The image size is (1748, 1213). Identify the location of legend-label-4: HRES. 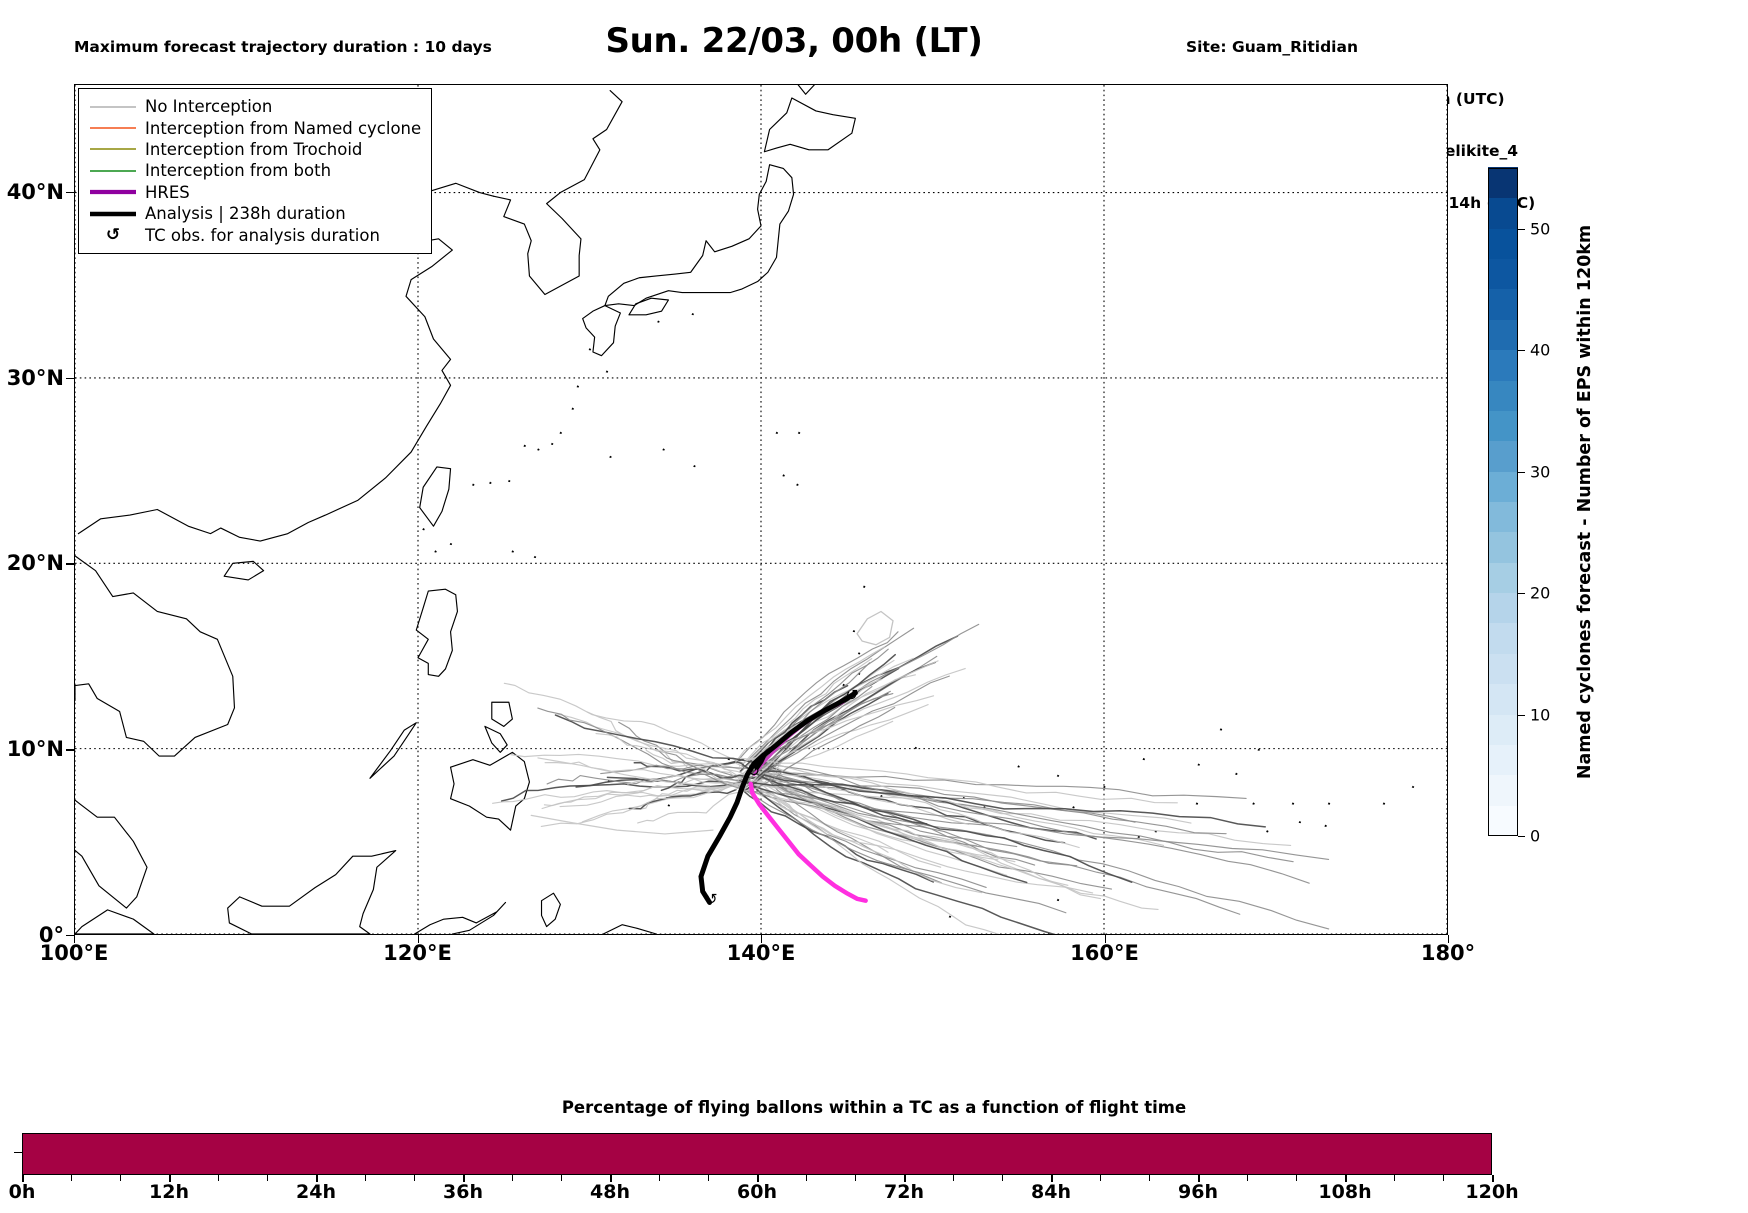
(167, 192).